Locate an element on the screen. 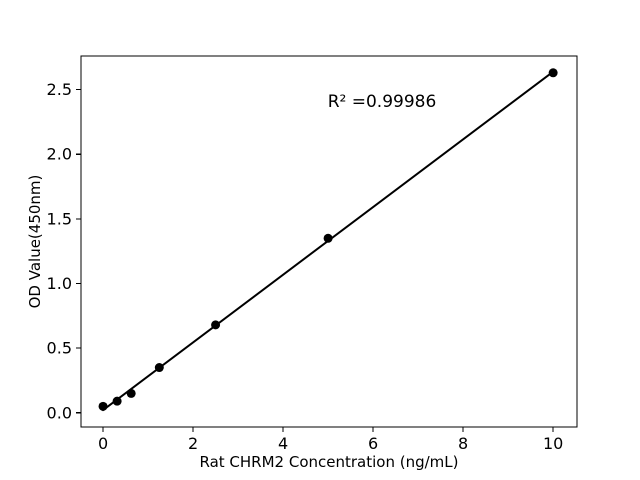 This screenshot has height=480, width=640. r-squared-annotation: R² =0.99986 is located at coordinates (382, 102).